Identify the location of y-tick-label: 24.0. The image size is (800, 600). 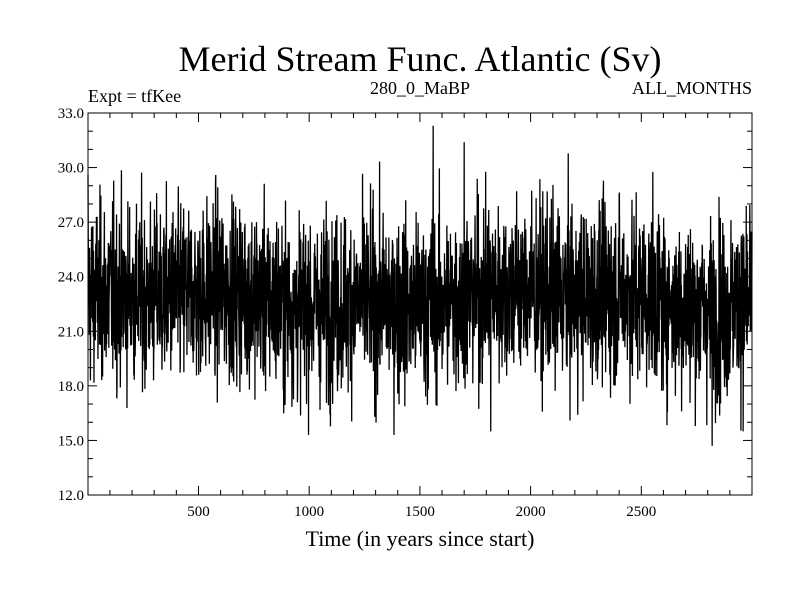
(71, 278).